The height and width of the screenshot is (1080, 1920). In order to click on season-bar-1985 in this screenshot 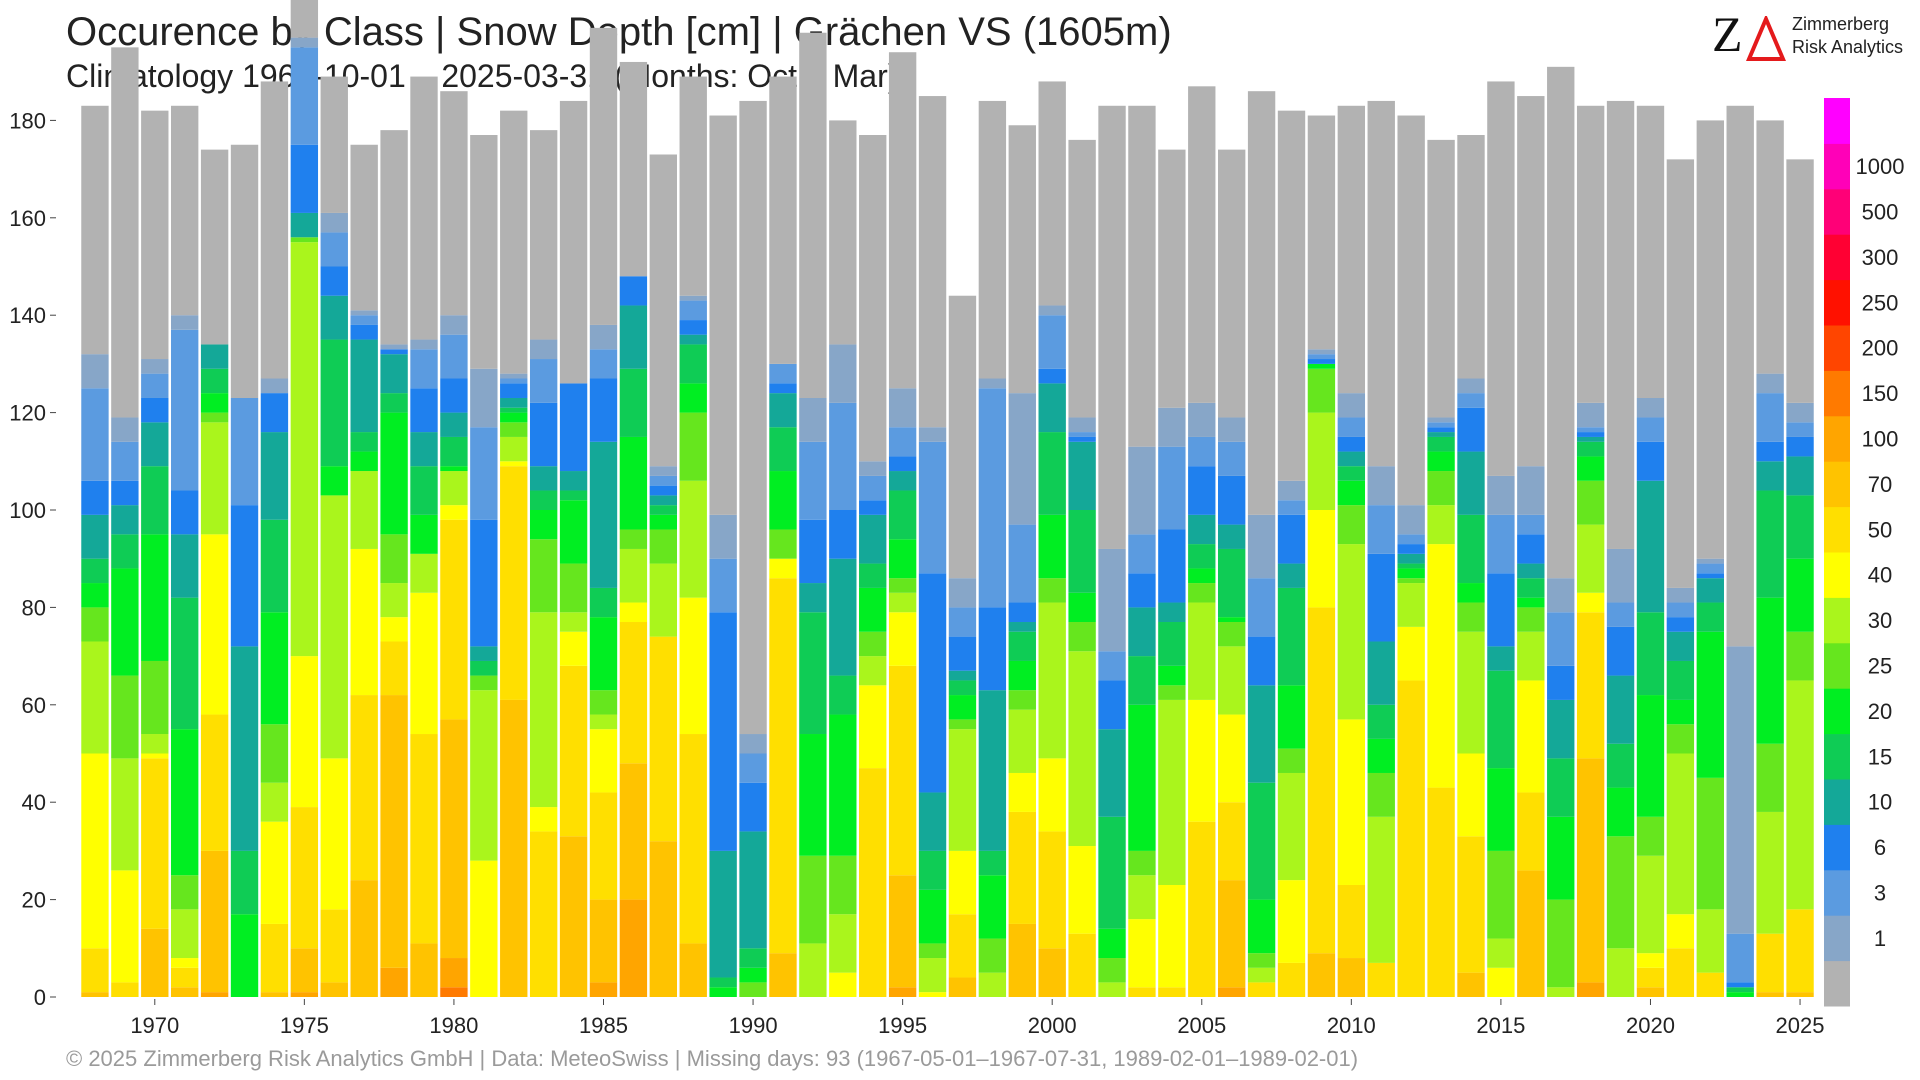, I will do `click(603, 512)`.